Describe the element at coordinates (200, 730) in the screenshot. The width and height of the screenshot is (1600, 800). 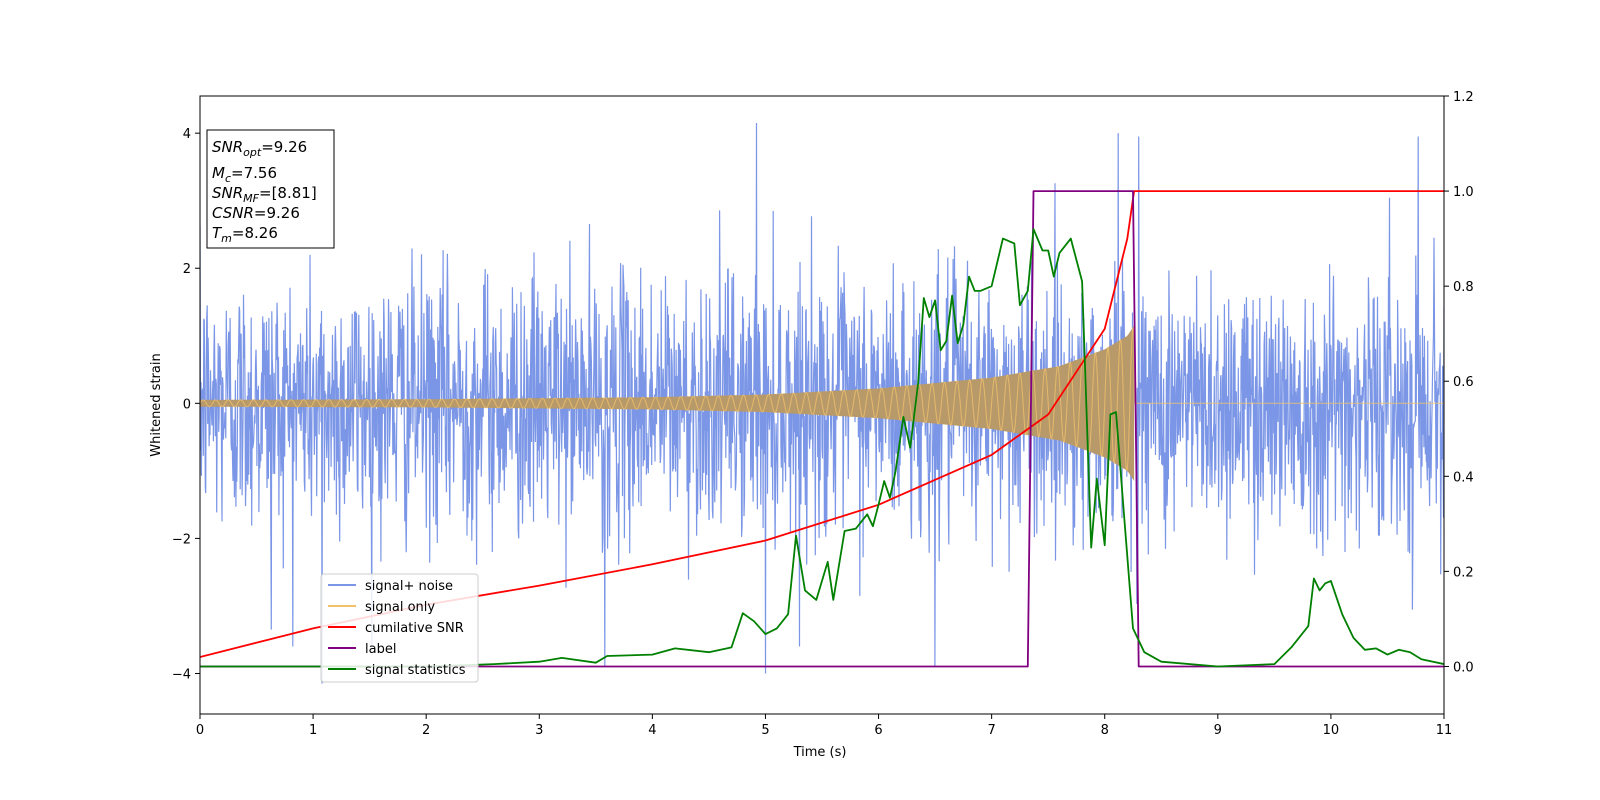
I see `x-tick-label: 0` at that location.